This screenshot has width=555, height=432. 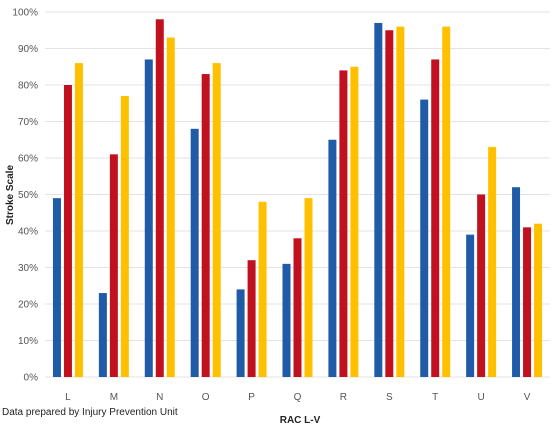 I want to click on y-tick-label: 10%, so click(x=28, y=341).